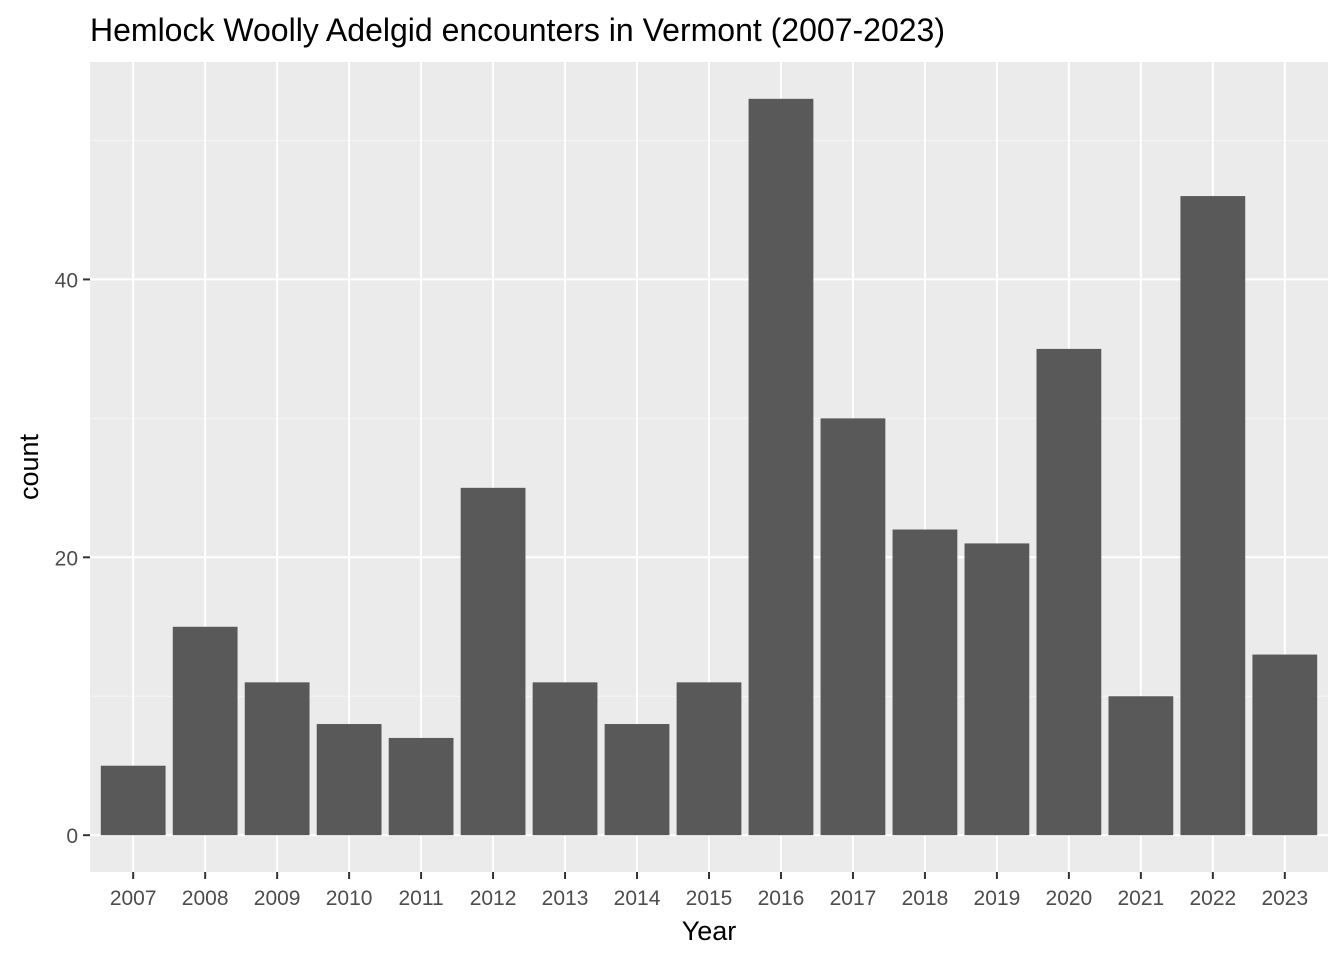 Image resolution: width=1344 pixels, height=960 pixels. I want to click on x-tick-label: 2022, so click(1212, 898).